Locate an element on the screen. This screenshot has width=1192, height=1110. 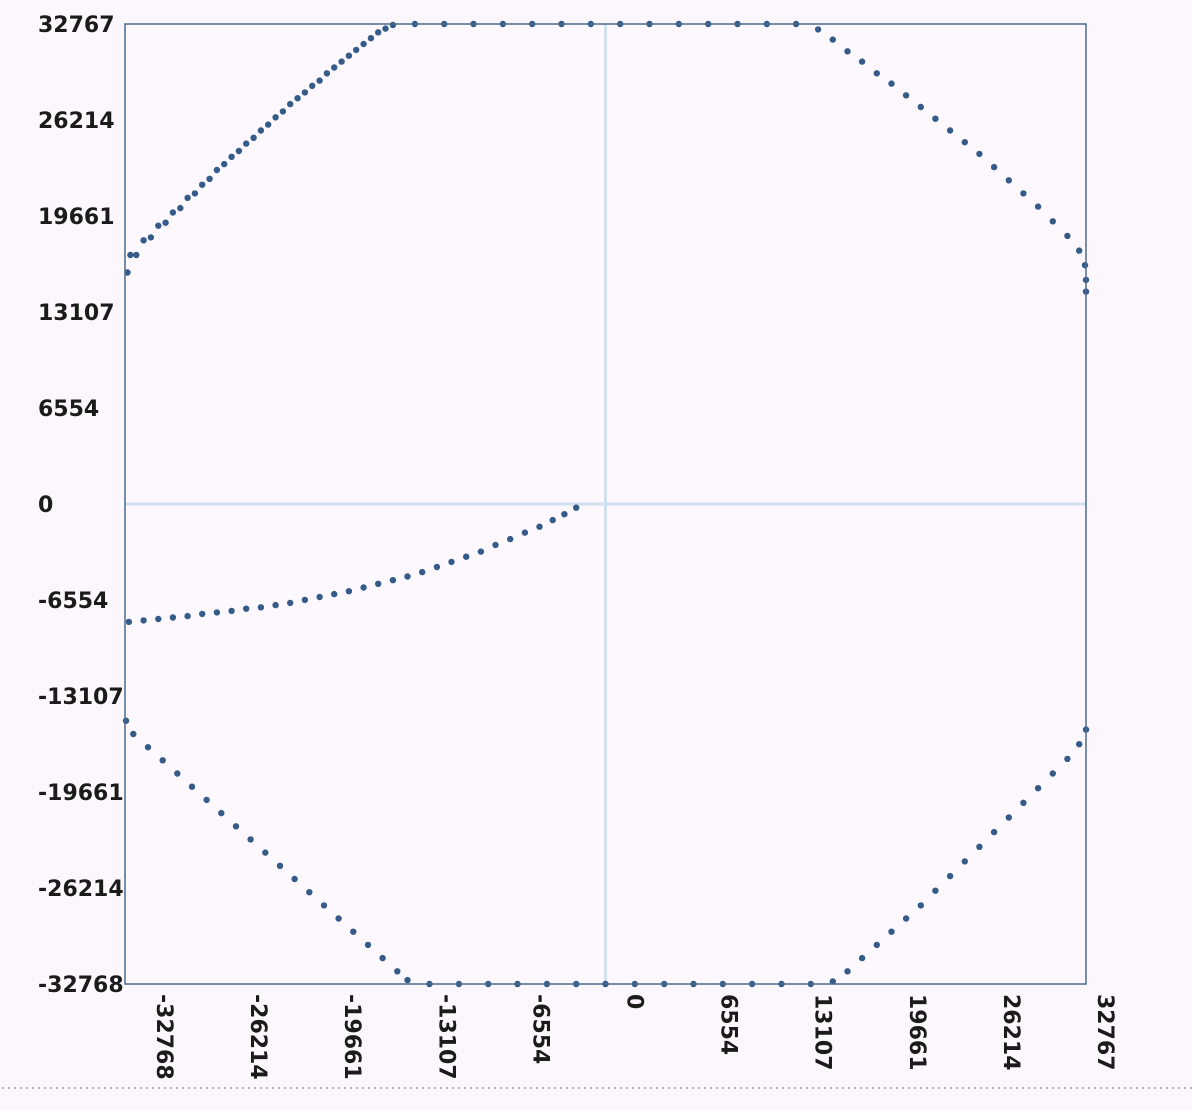
y-tick-label: -19661 is located at coordinates (81, 793).